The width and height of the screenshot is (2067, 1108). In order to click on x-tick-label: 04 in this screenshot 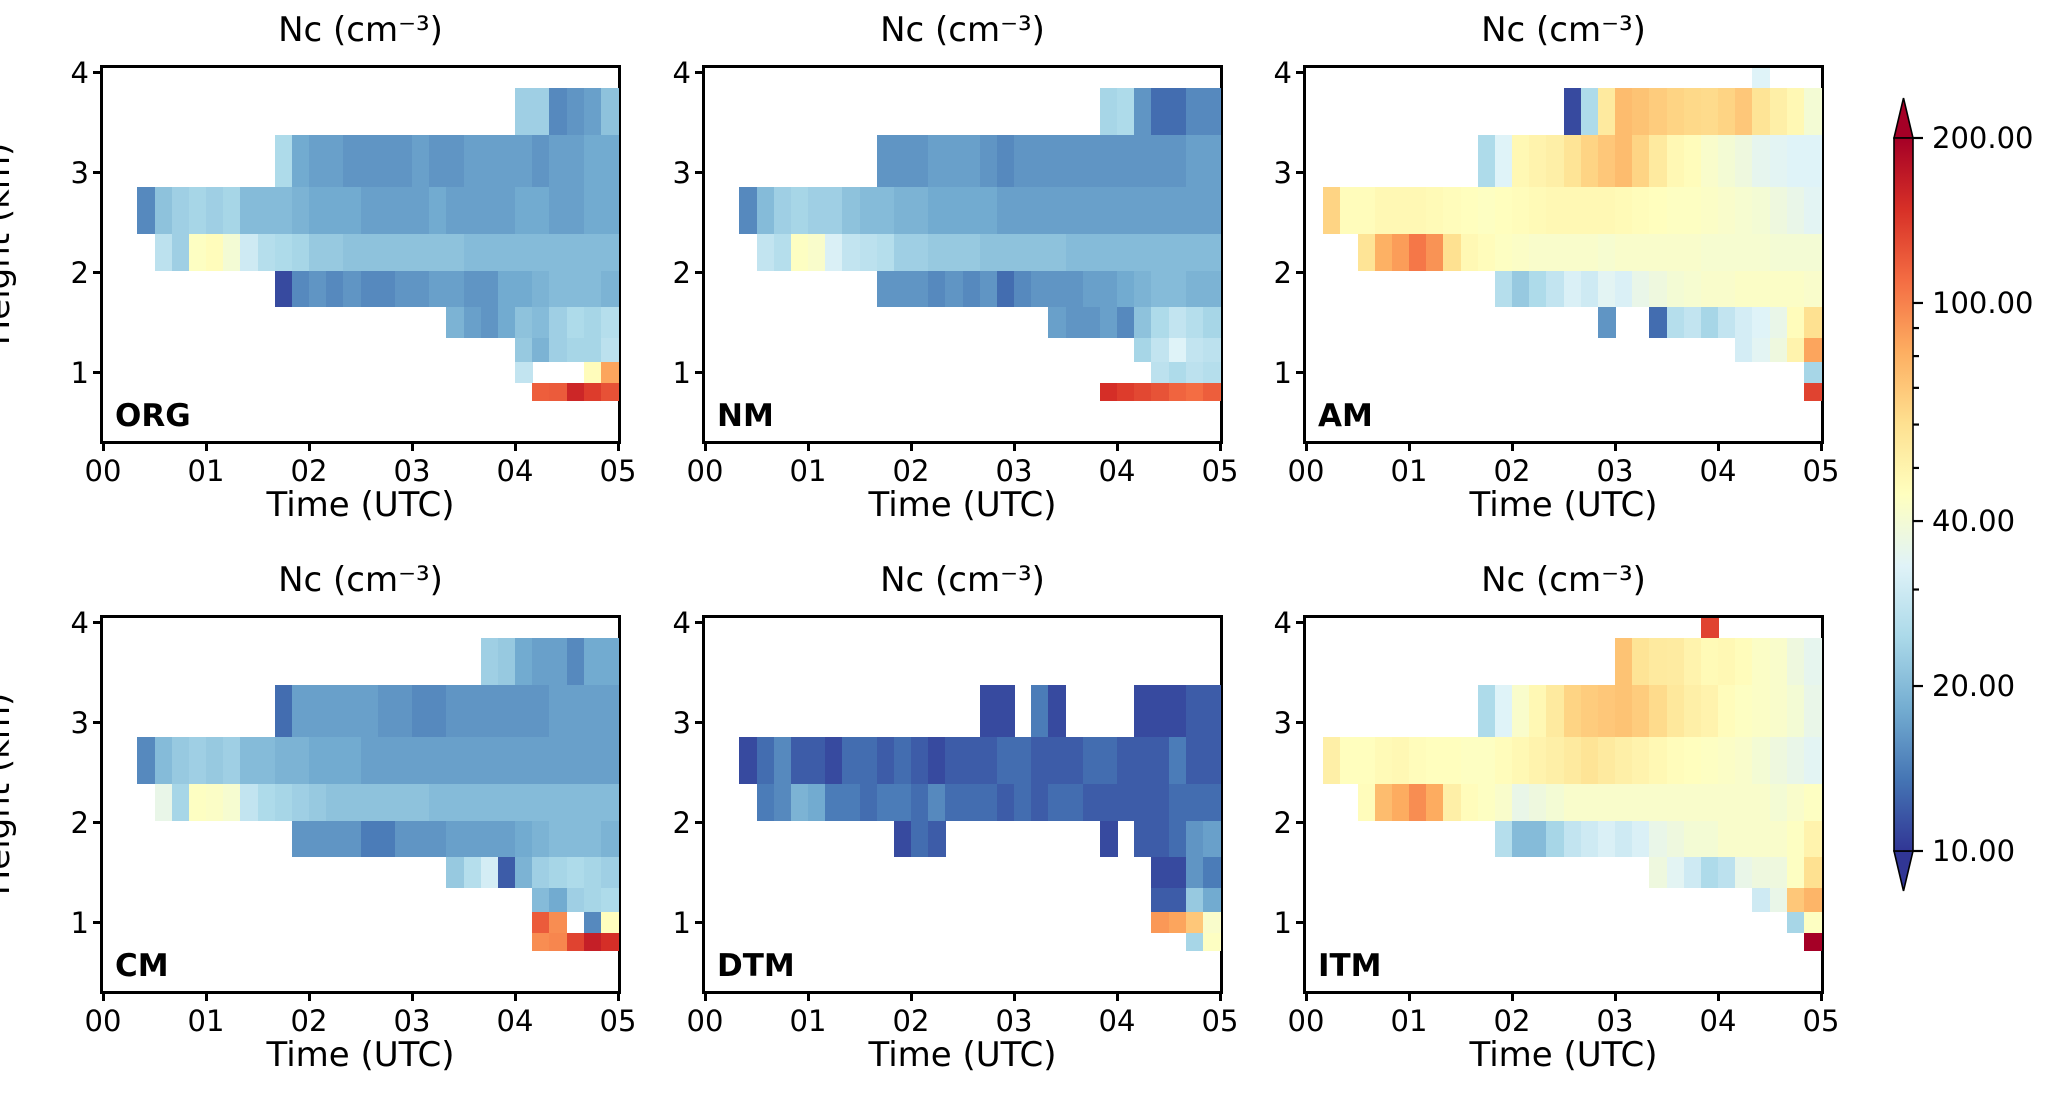, I will do `click(1117, 1021)`.